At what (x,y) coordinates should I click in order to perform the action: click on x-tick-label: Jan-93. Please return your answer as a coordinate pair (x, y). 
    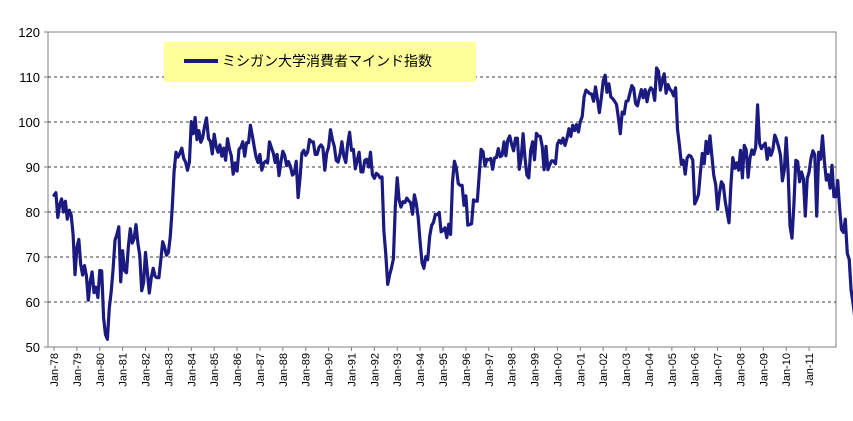
    Looking at the image, I should click on (398, 370).